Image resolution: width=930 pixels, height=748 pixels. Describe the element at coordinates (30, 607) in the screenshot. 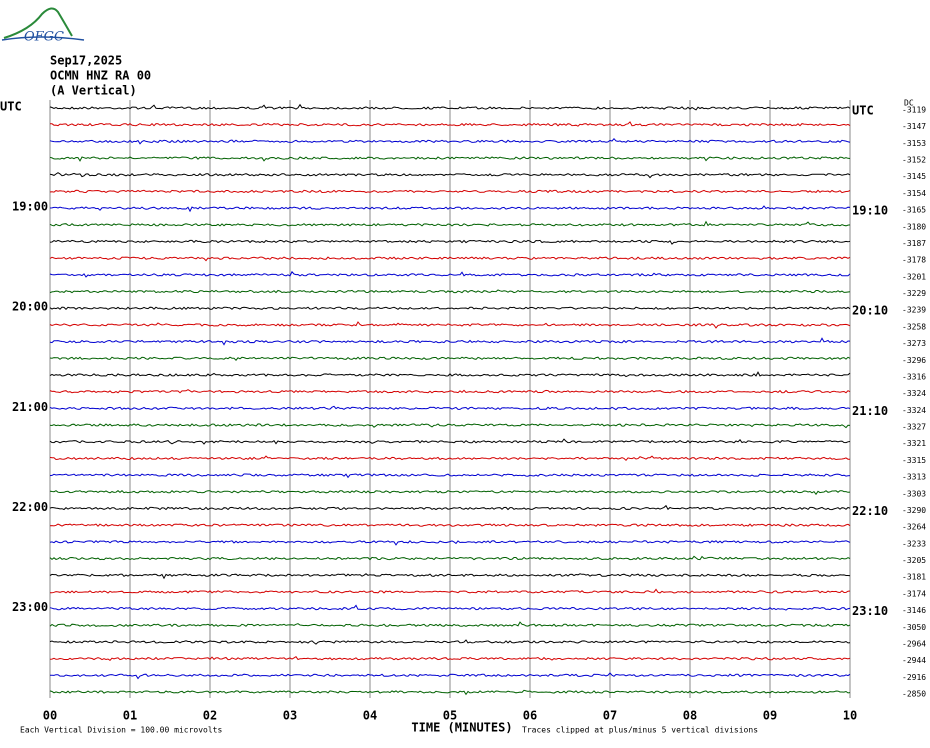

I see `time-label-left: 23:00` at that location.